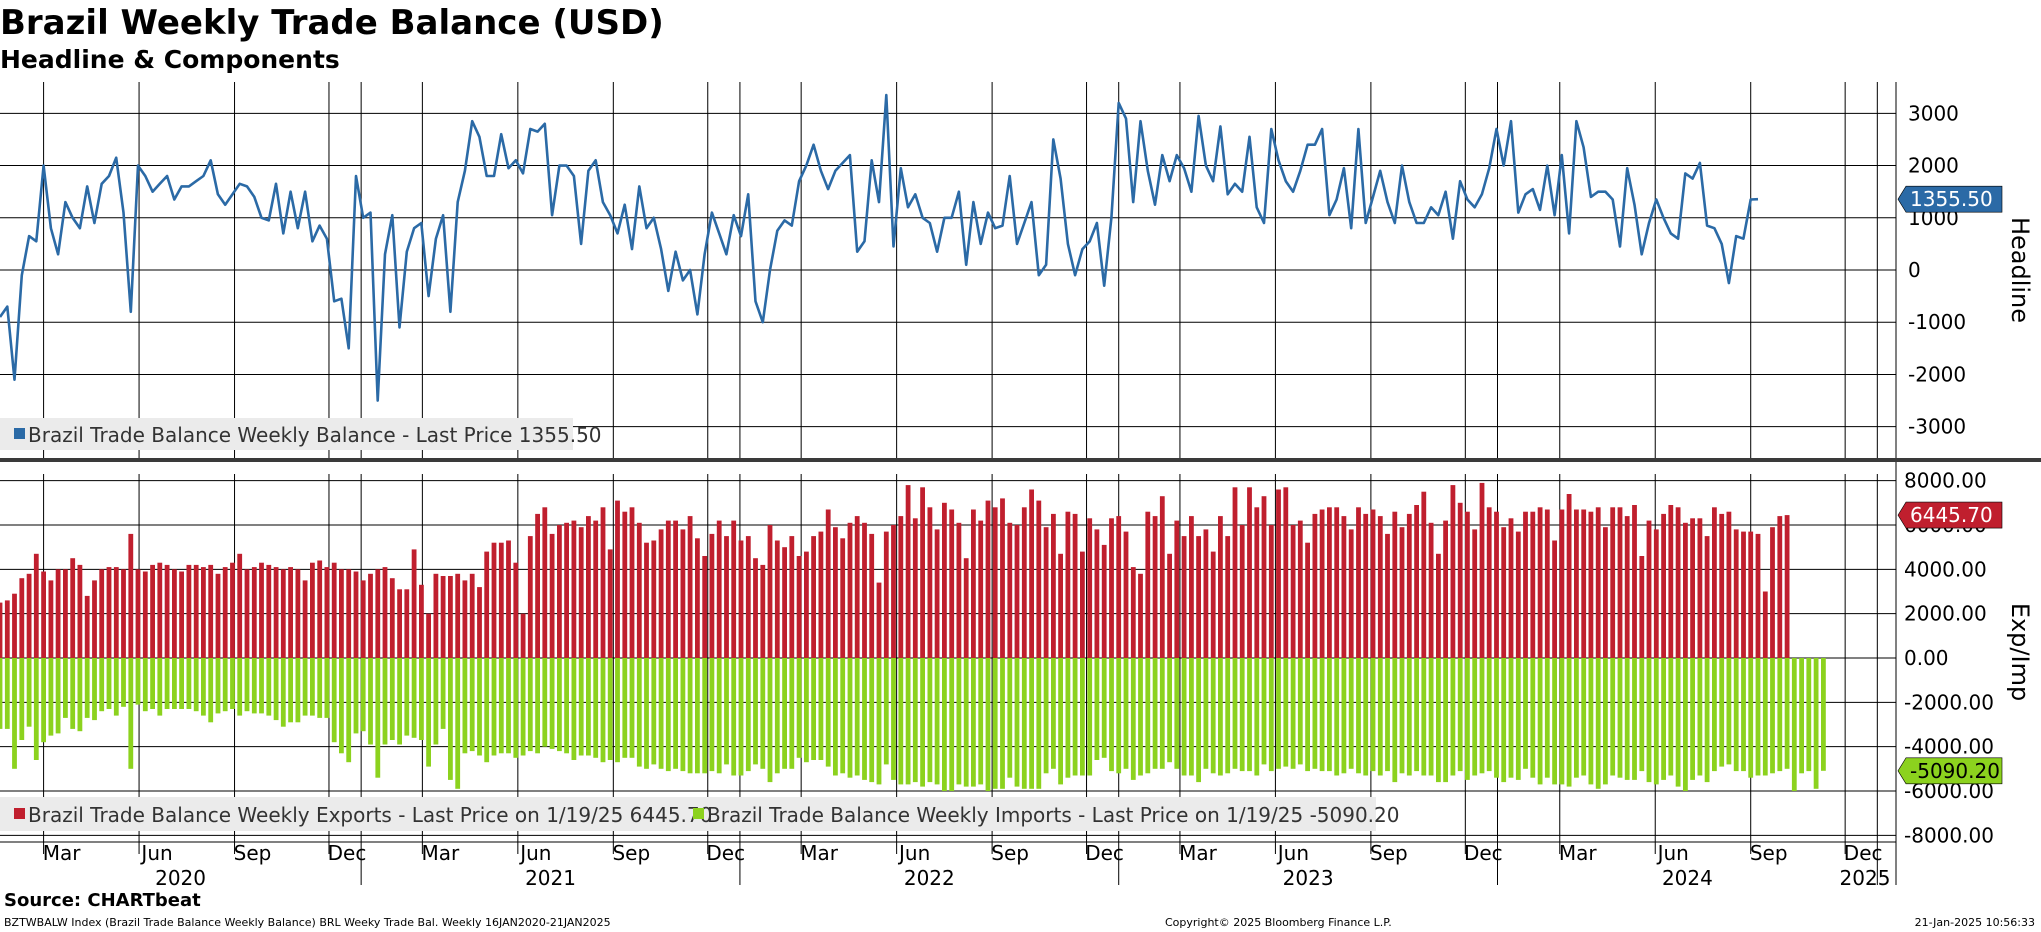  I want to click on headline-tick-label: -3000, so click(1937, 427).